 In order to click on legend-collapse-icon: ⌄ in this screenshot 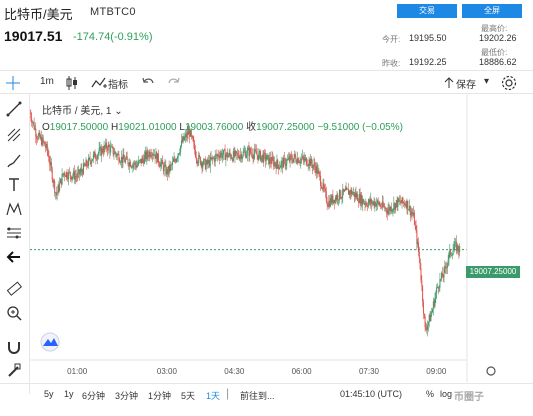, I will do `click(118, 111)`.